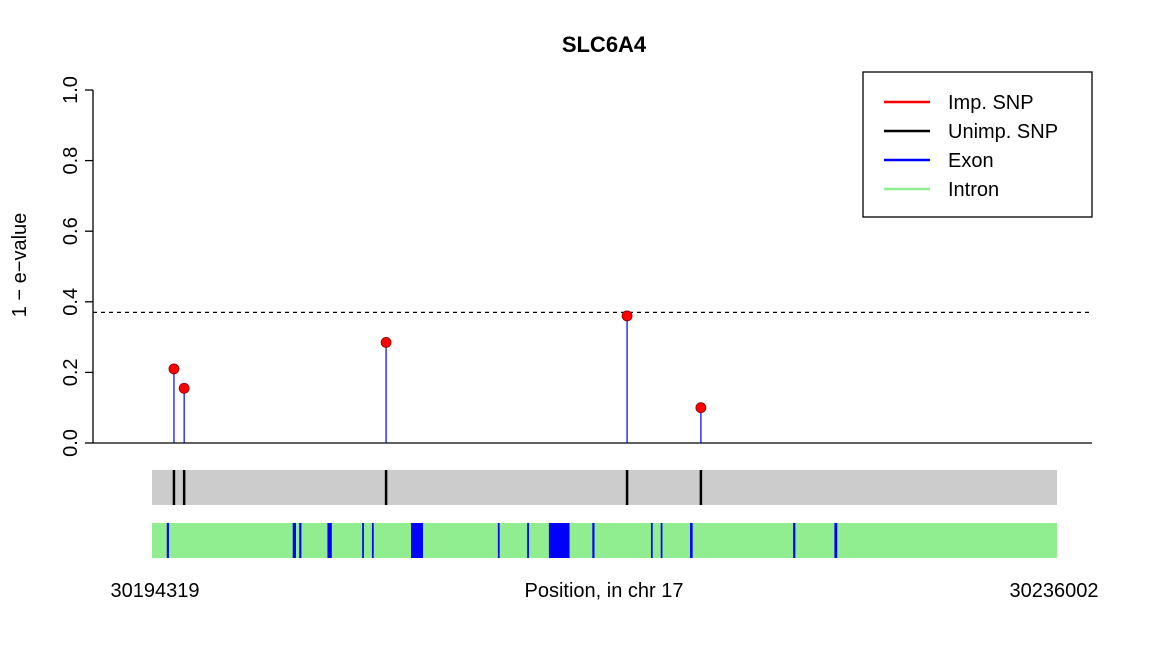 The image size is (1152, 648). I want to click on legend: Imp. SNP Unimp. SNP Exon Intron, so click(977, 144).